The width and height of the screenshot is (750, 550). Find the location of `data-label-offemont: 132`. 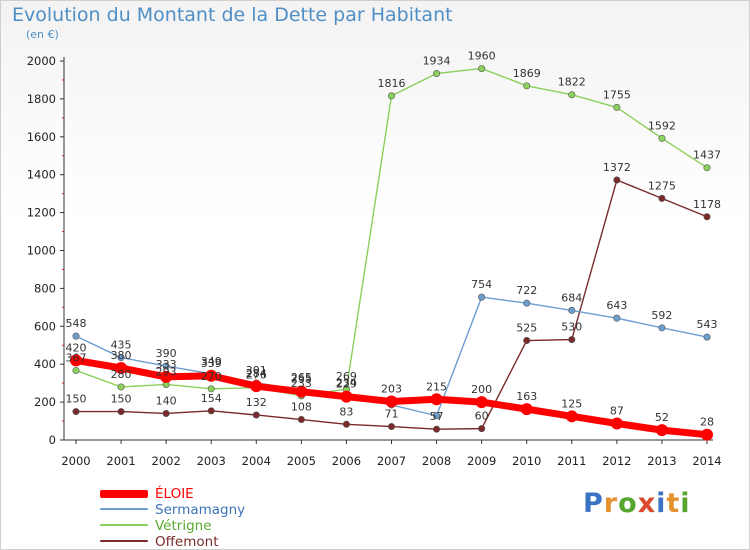

data-label-offemont: 132 is located at coordinates (256, 402).